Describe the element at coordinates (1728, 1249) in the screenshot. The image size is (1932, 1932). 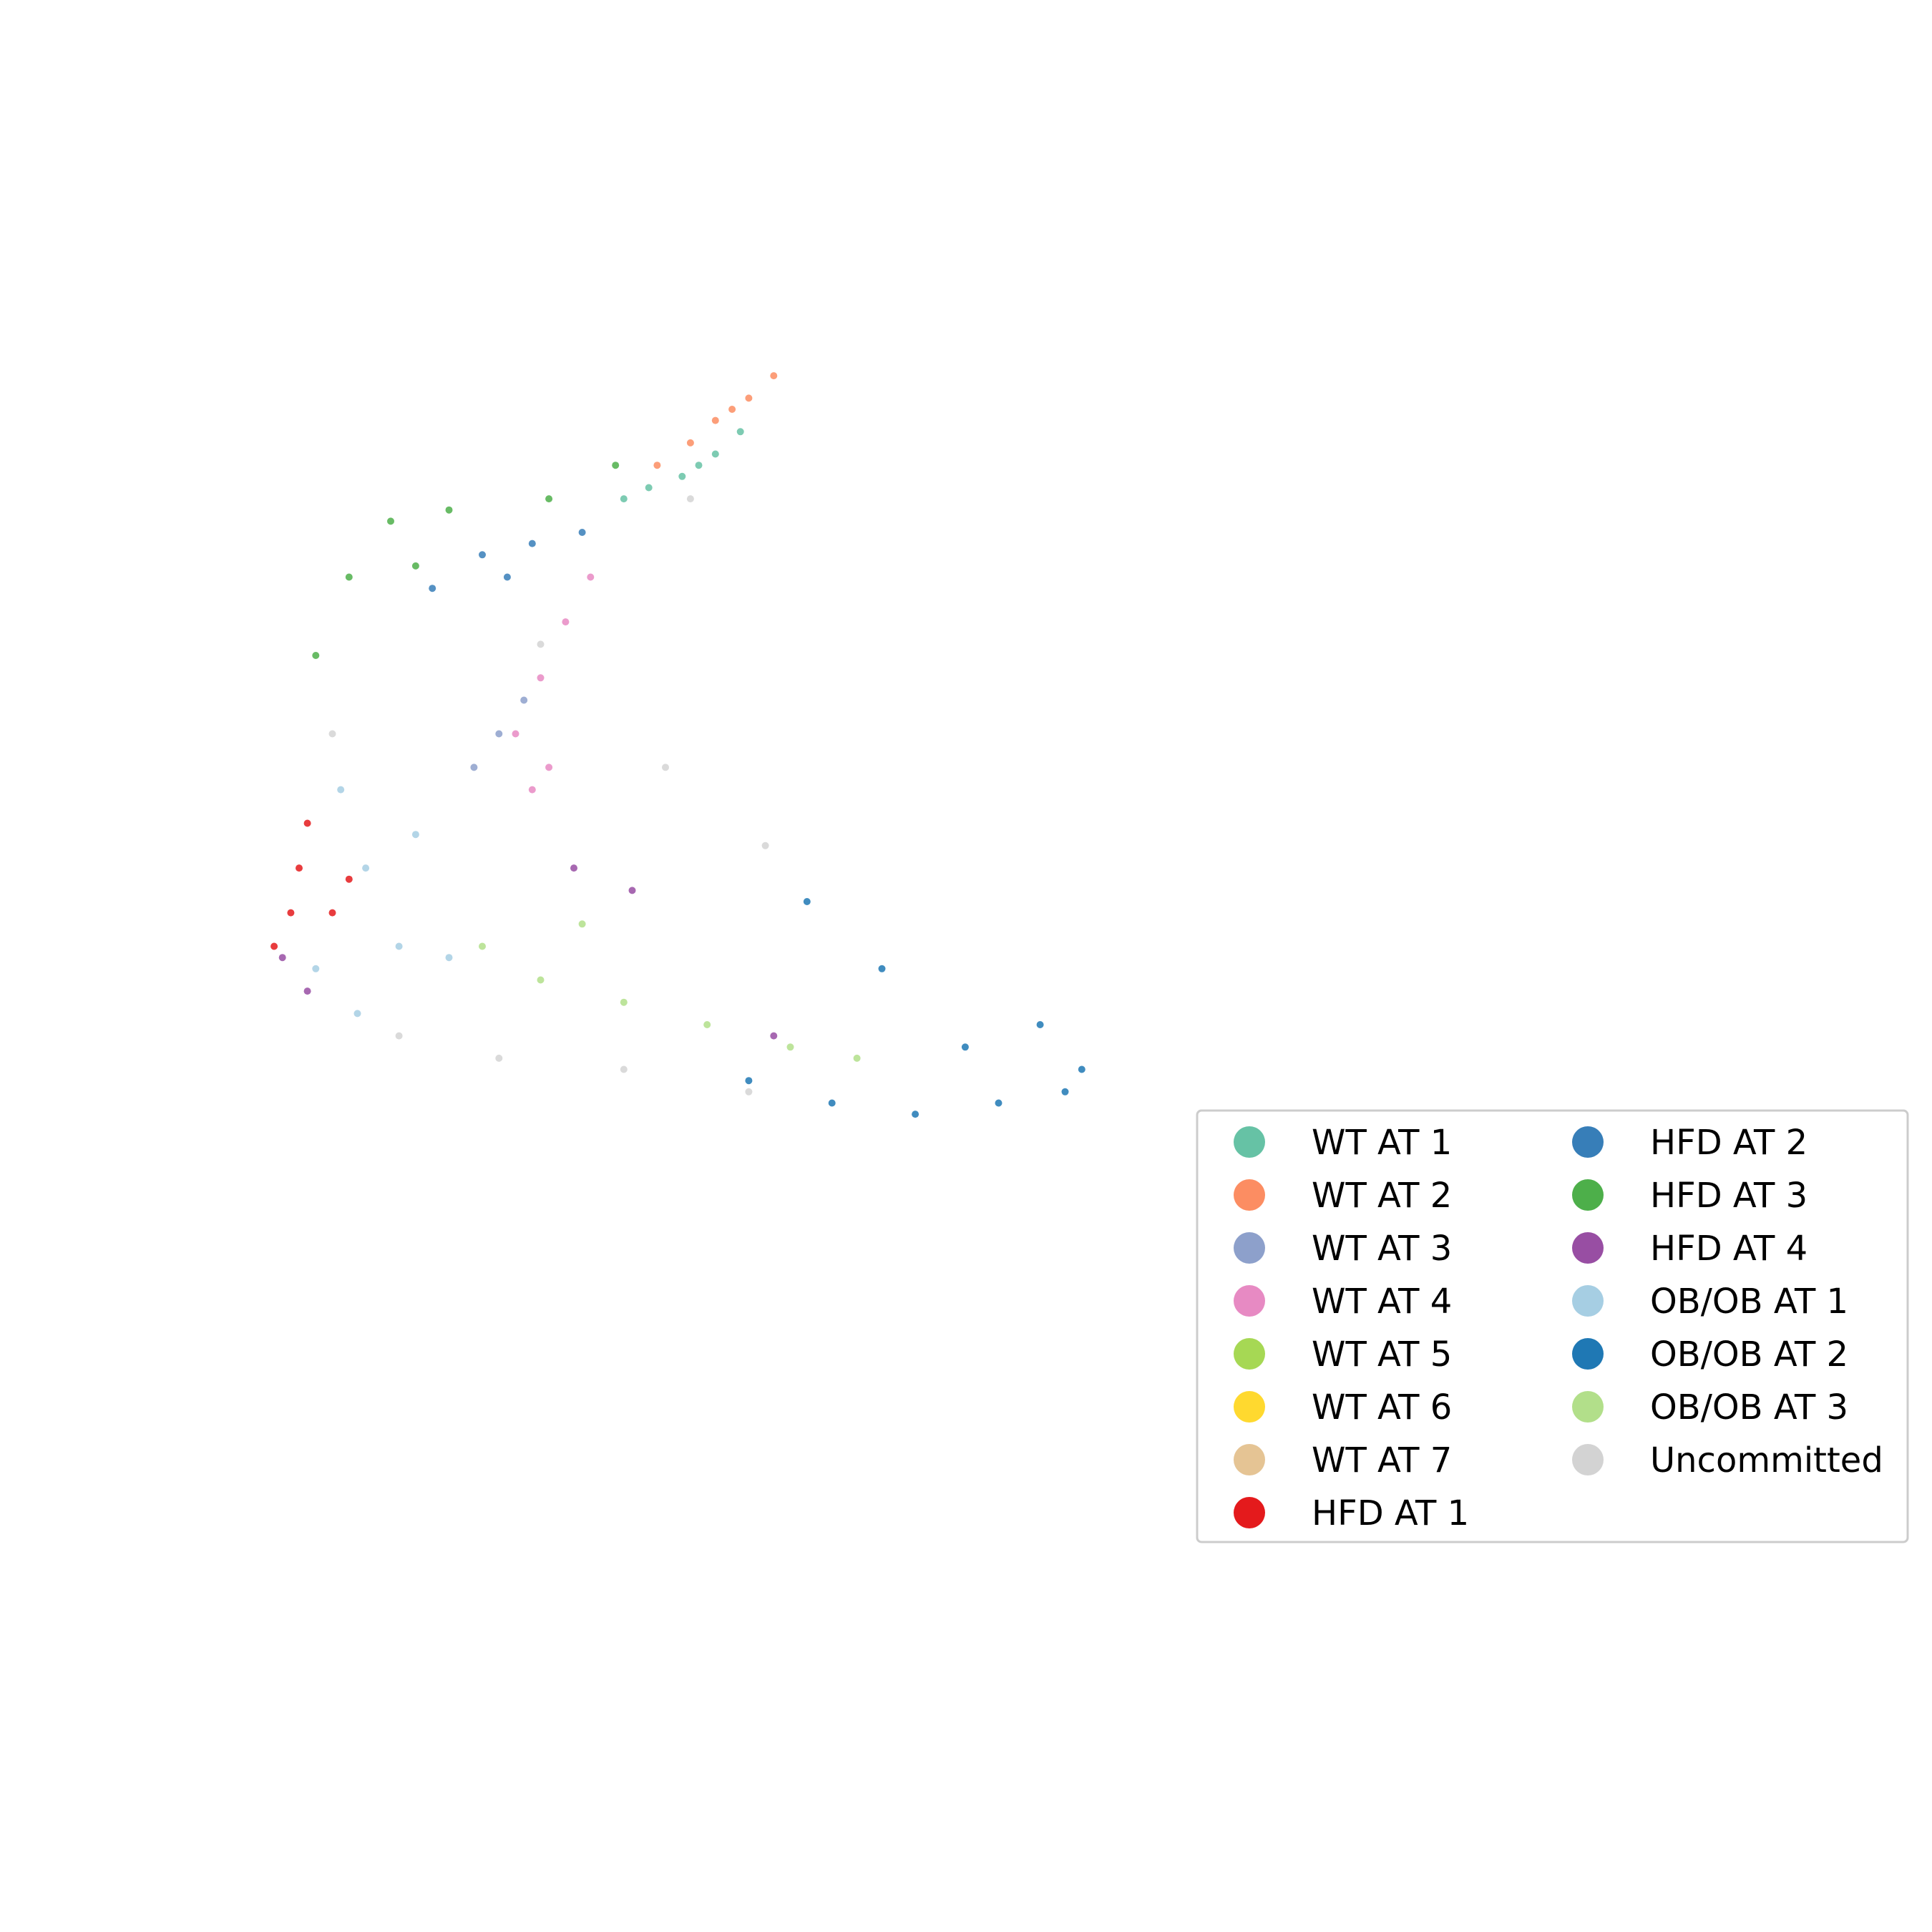
I see `legend-label: HFD AT 4` at that location.